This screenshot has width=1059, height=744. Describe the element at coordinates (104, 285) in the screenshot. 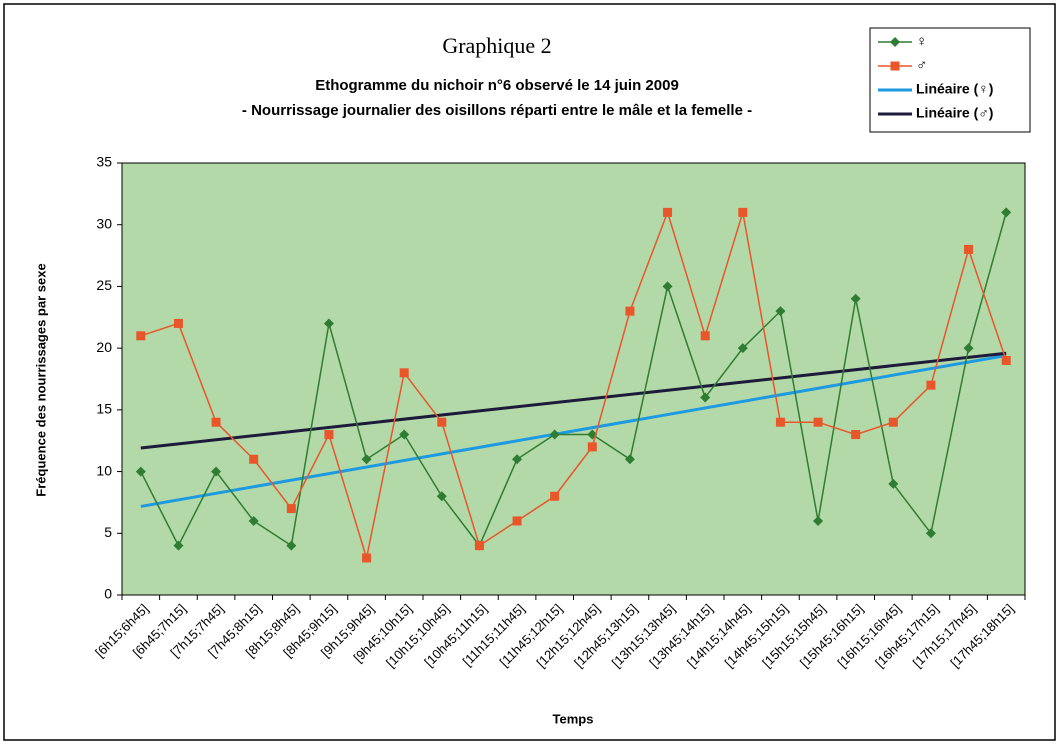

I see `y-tick-label: 25` at that location.